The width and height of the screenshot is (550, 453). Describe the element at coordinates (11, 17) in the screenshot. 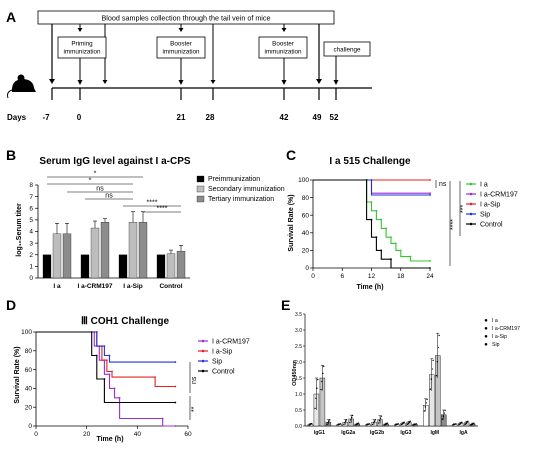

I see `panel-a-label: A` at that location.